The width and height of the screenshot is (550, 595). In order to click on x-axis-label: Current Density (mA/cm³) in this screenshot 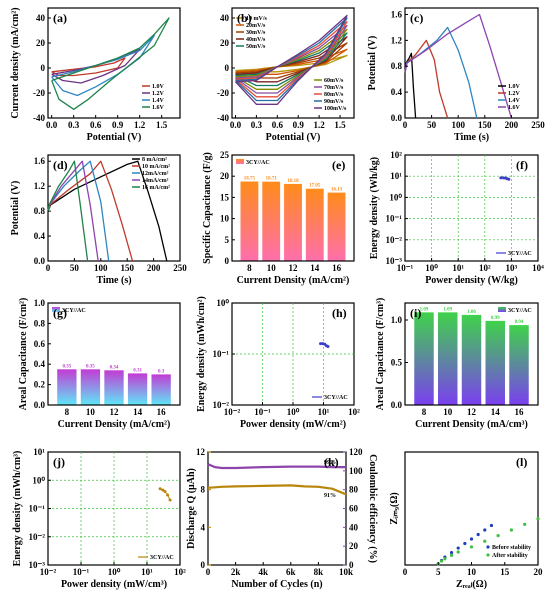, I will do `click(471, 424)`.